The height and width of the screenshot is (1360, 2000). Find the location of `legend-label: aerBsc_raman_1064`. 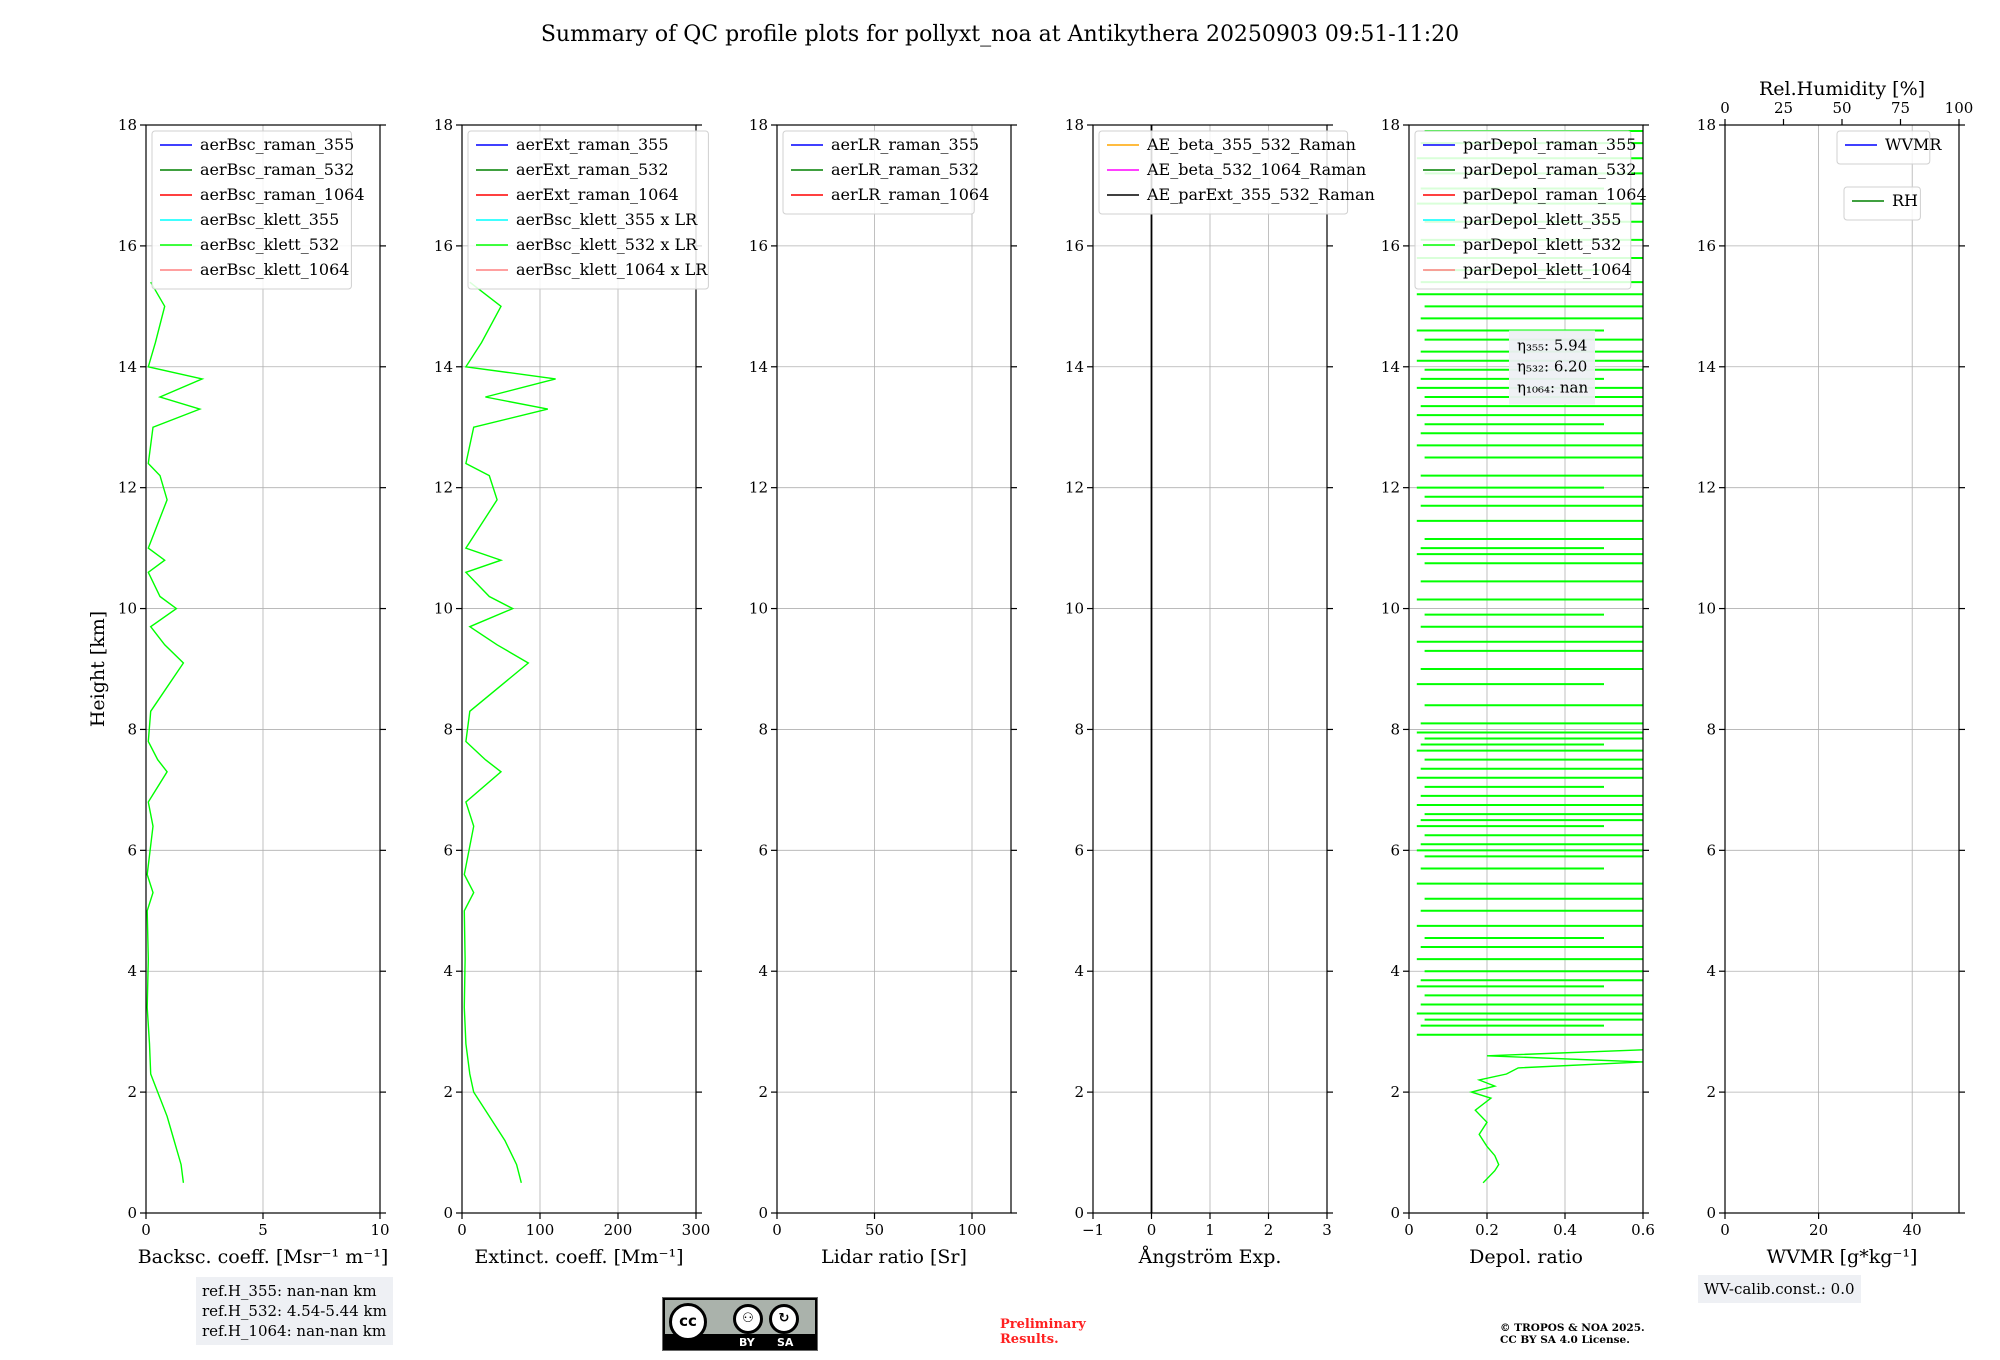

legend-label: aerBsc_raman_1064 is located at coordinates (282, 194).